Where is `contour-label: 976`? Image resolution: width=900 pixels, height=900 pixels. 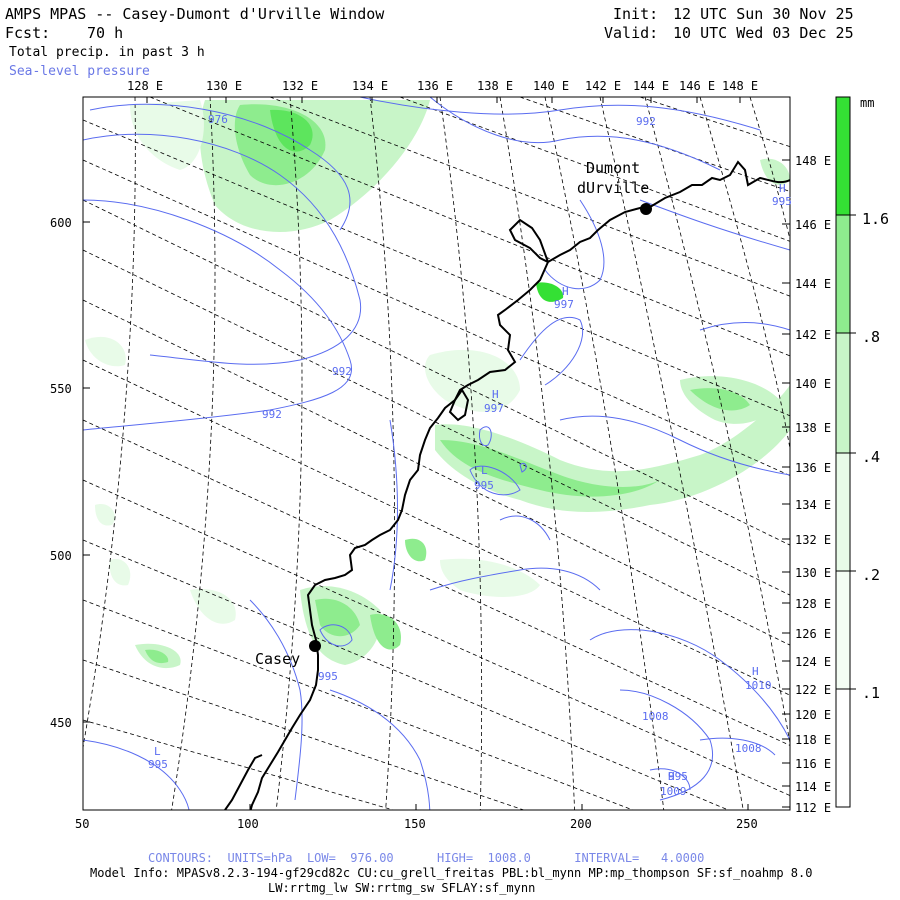 contour-label: 976 is located at coordinates (218, 119).